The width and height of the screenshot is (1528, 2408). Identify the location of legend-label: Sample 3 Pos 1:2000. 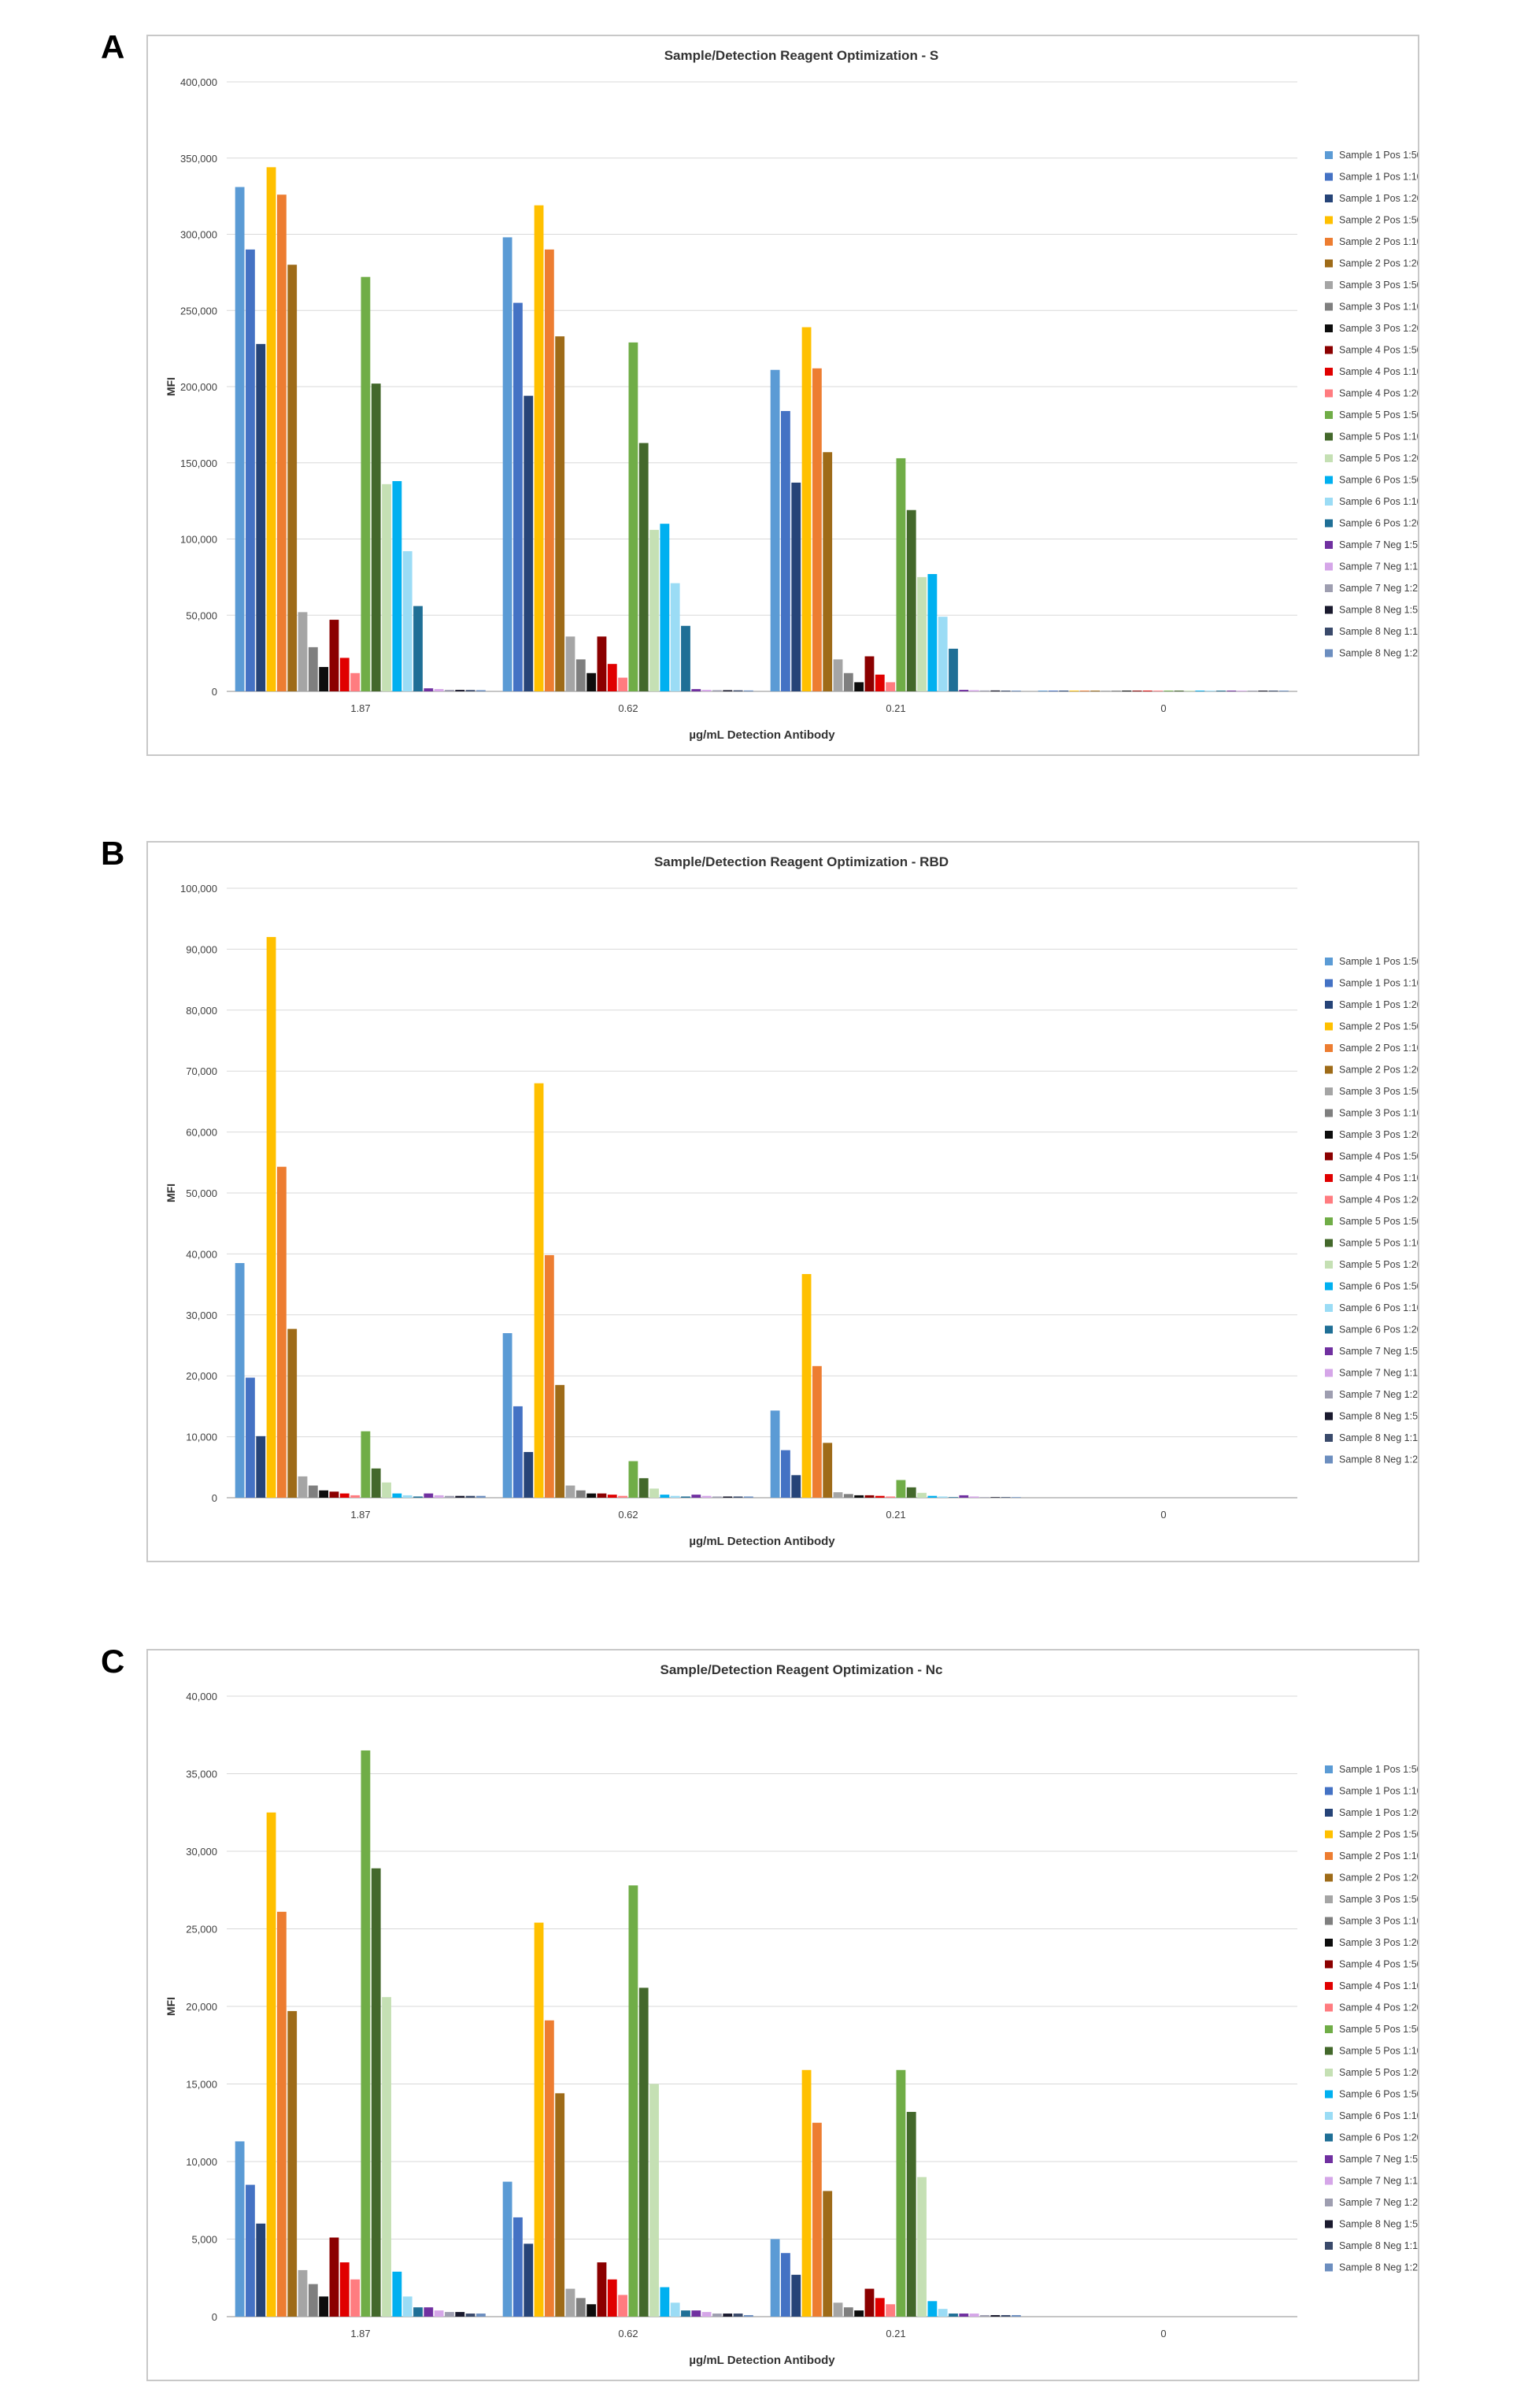
(1378, 328).